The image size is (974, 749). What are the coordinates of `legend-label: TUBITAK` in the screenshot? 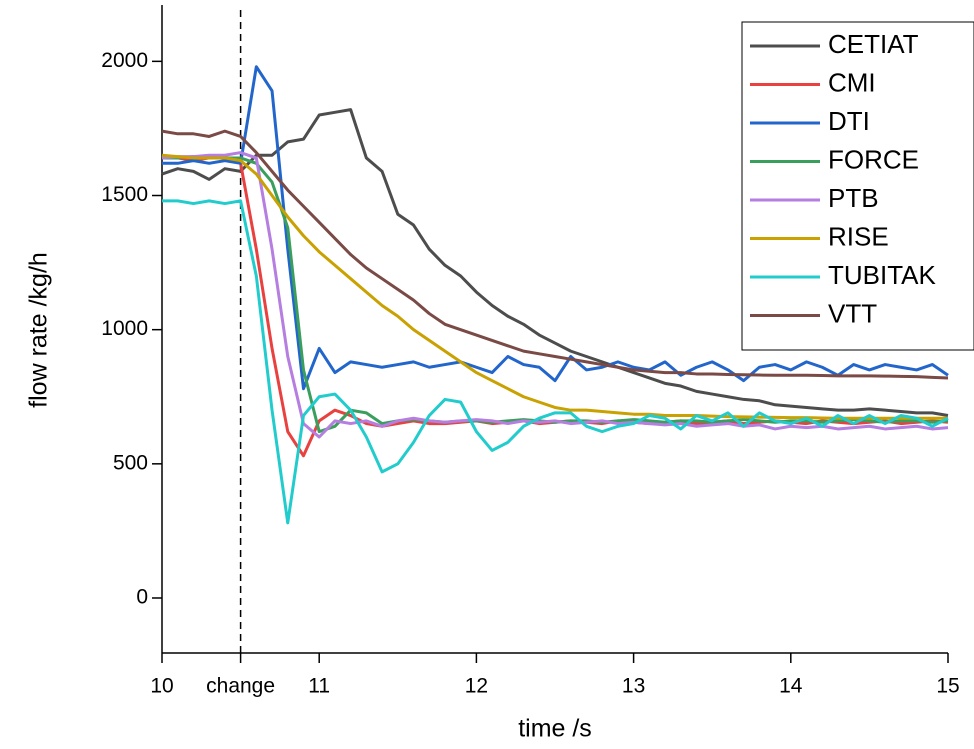 It's located at (882, 275).